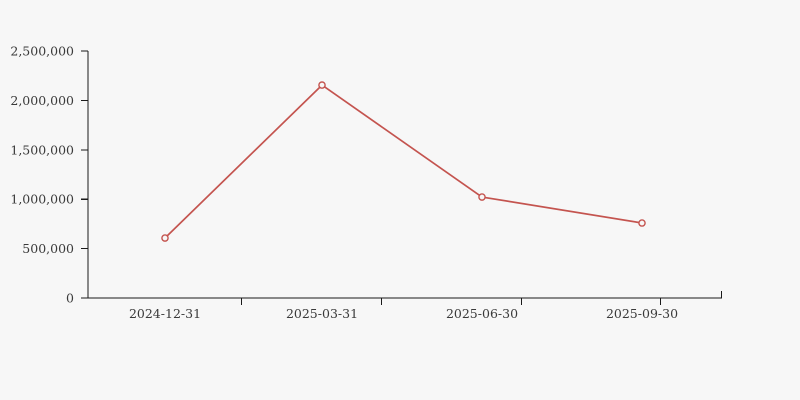 This screenshot has width=800, height=400. I want to click on y-tick-label-4: 2,000,000, so click(42, 100).